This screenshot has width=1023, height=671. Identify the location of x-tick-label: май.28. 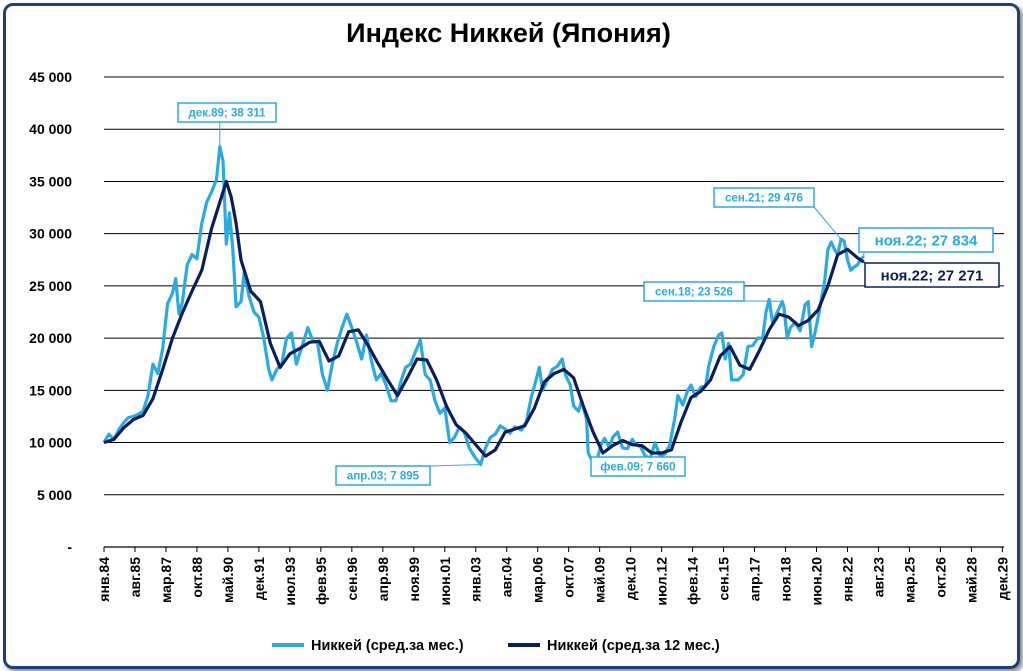
(971, 580).